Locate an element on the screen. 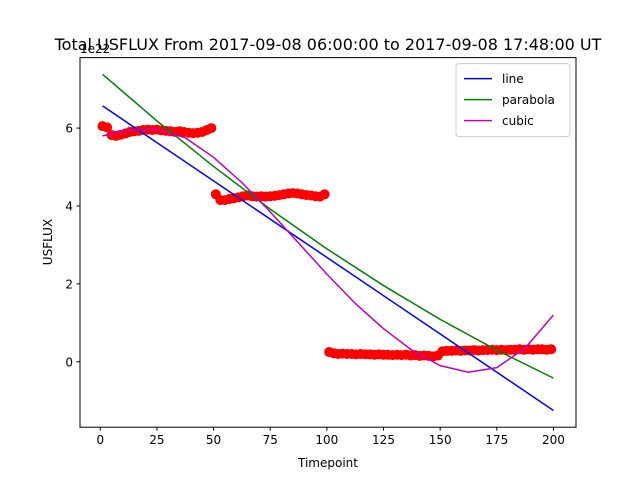  x-tick-label: 100 is located at coordinates (326, 440).